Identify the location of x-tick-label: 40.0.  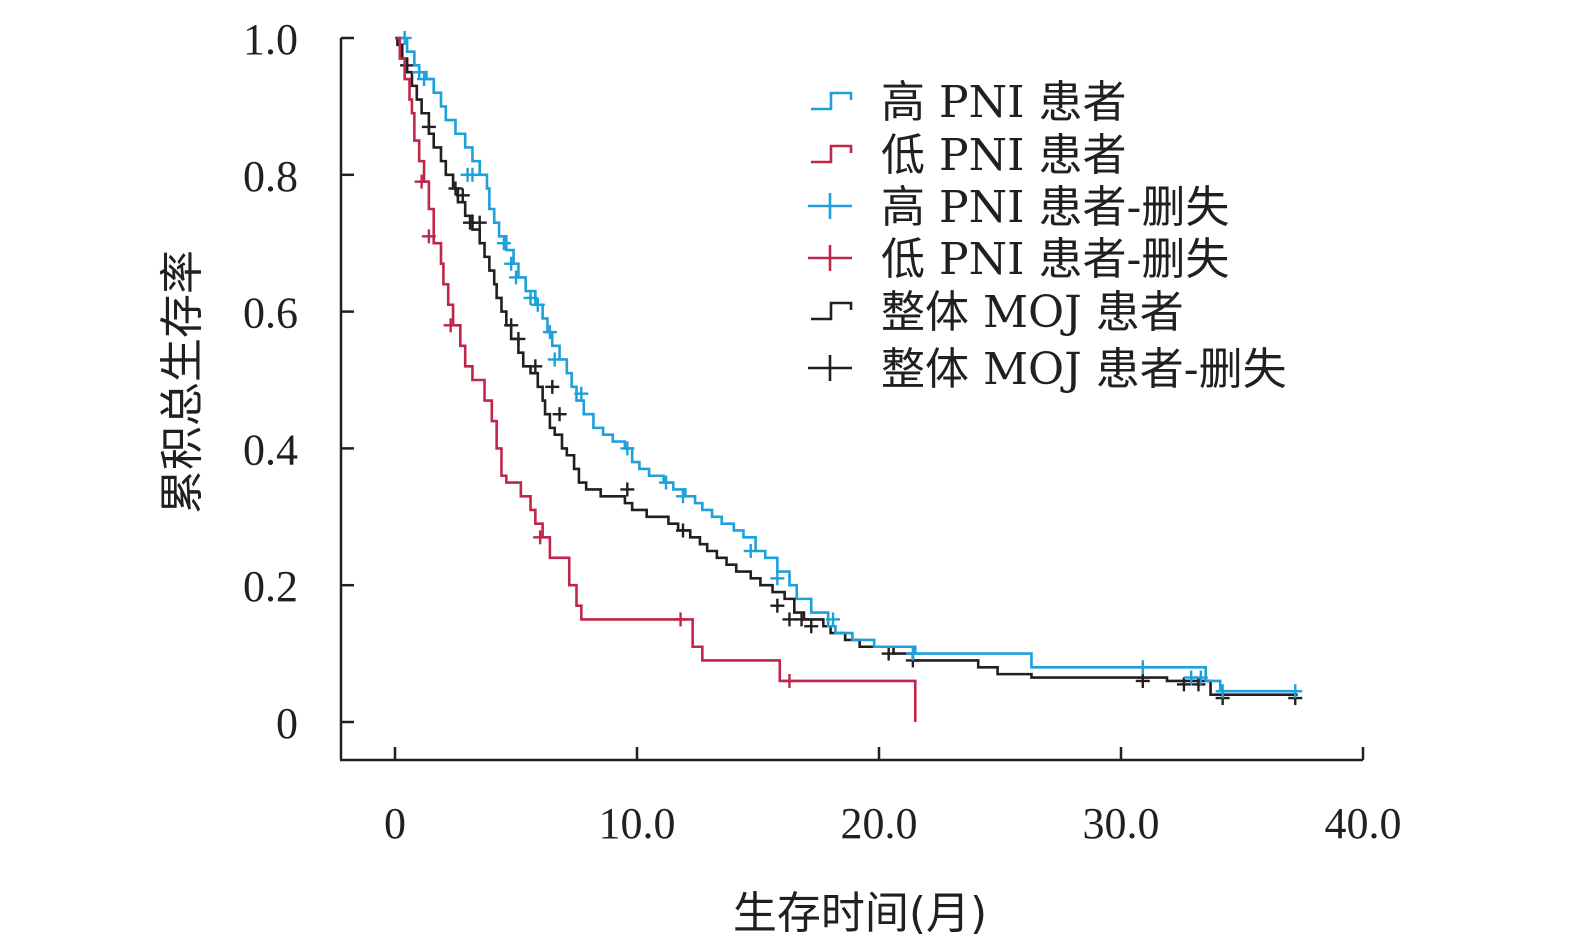
(1363, 823).